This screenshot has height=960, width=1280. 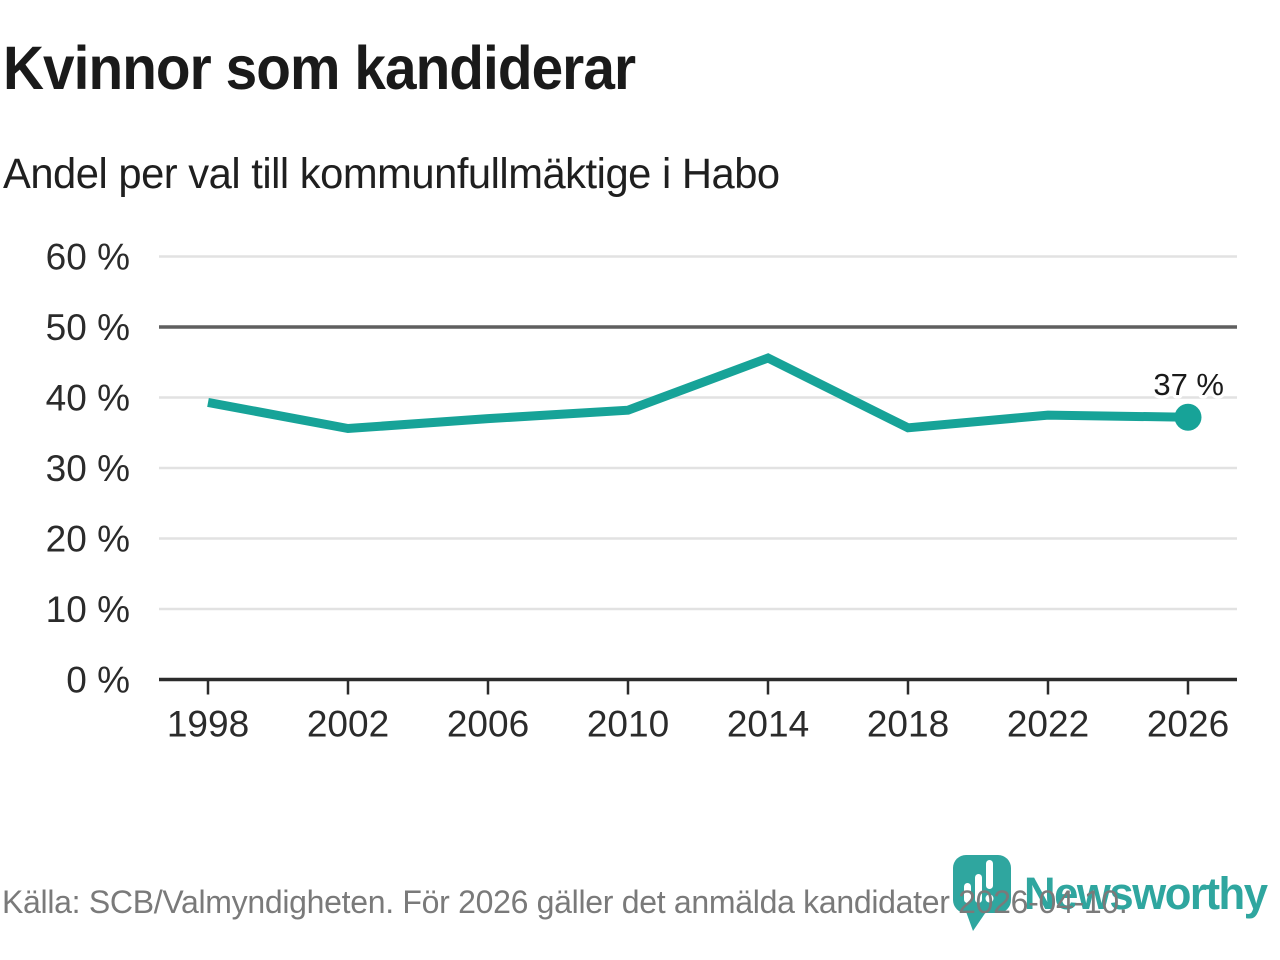 I want to click on x-tick-label: 2002, so click(x=348, y=724).